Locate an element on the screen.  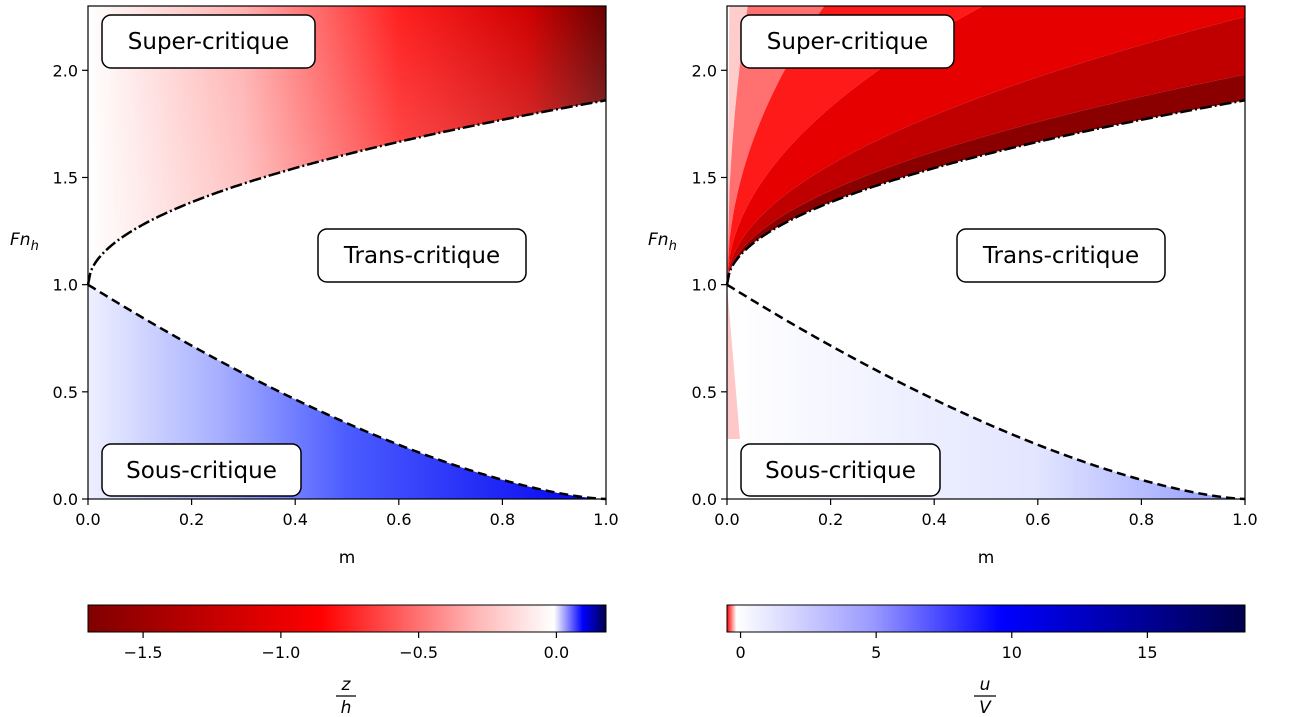
right-trans-label: Trans-critique is located at coordinates (1060, 256).